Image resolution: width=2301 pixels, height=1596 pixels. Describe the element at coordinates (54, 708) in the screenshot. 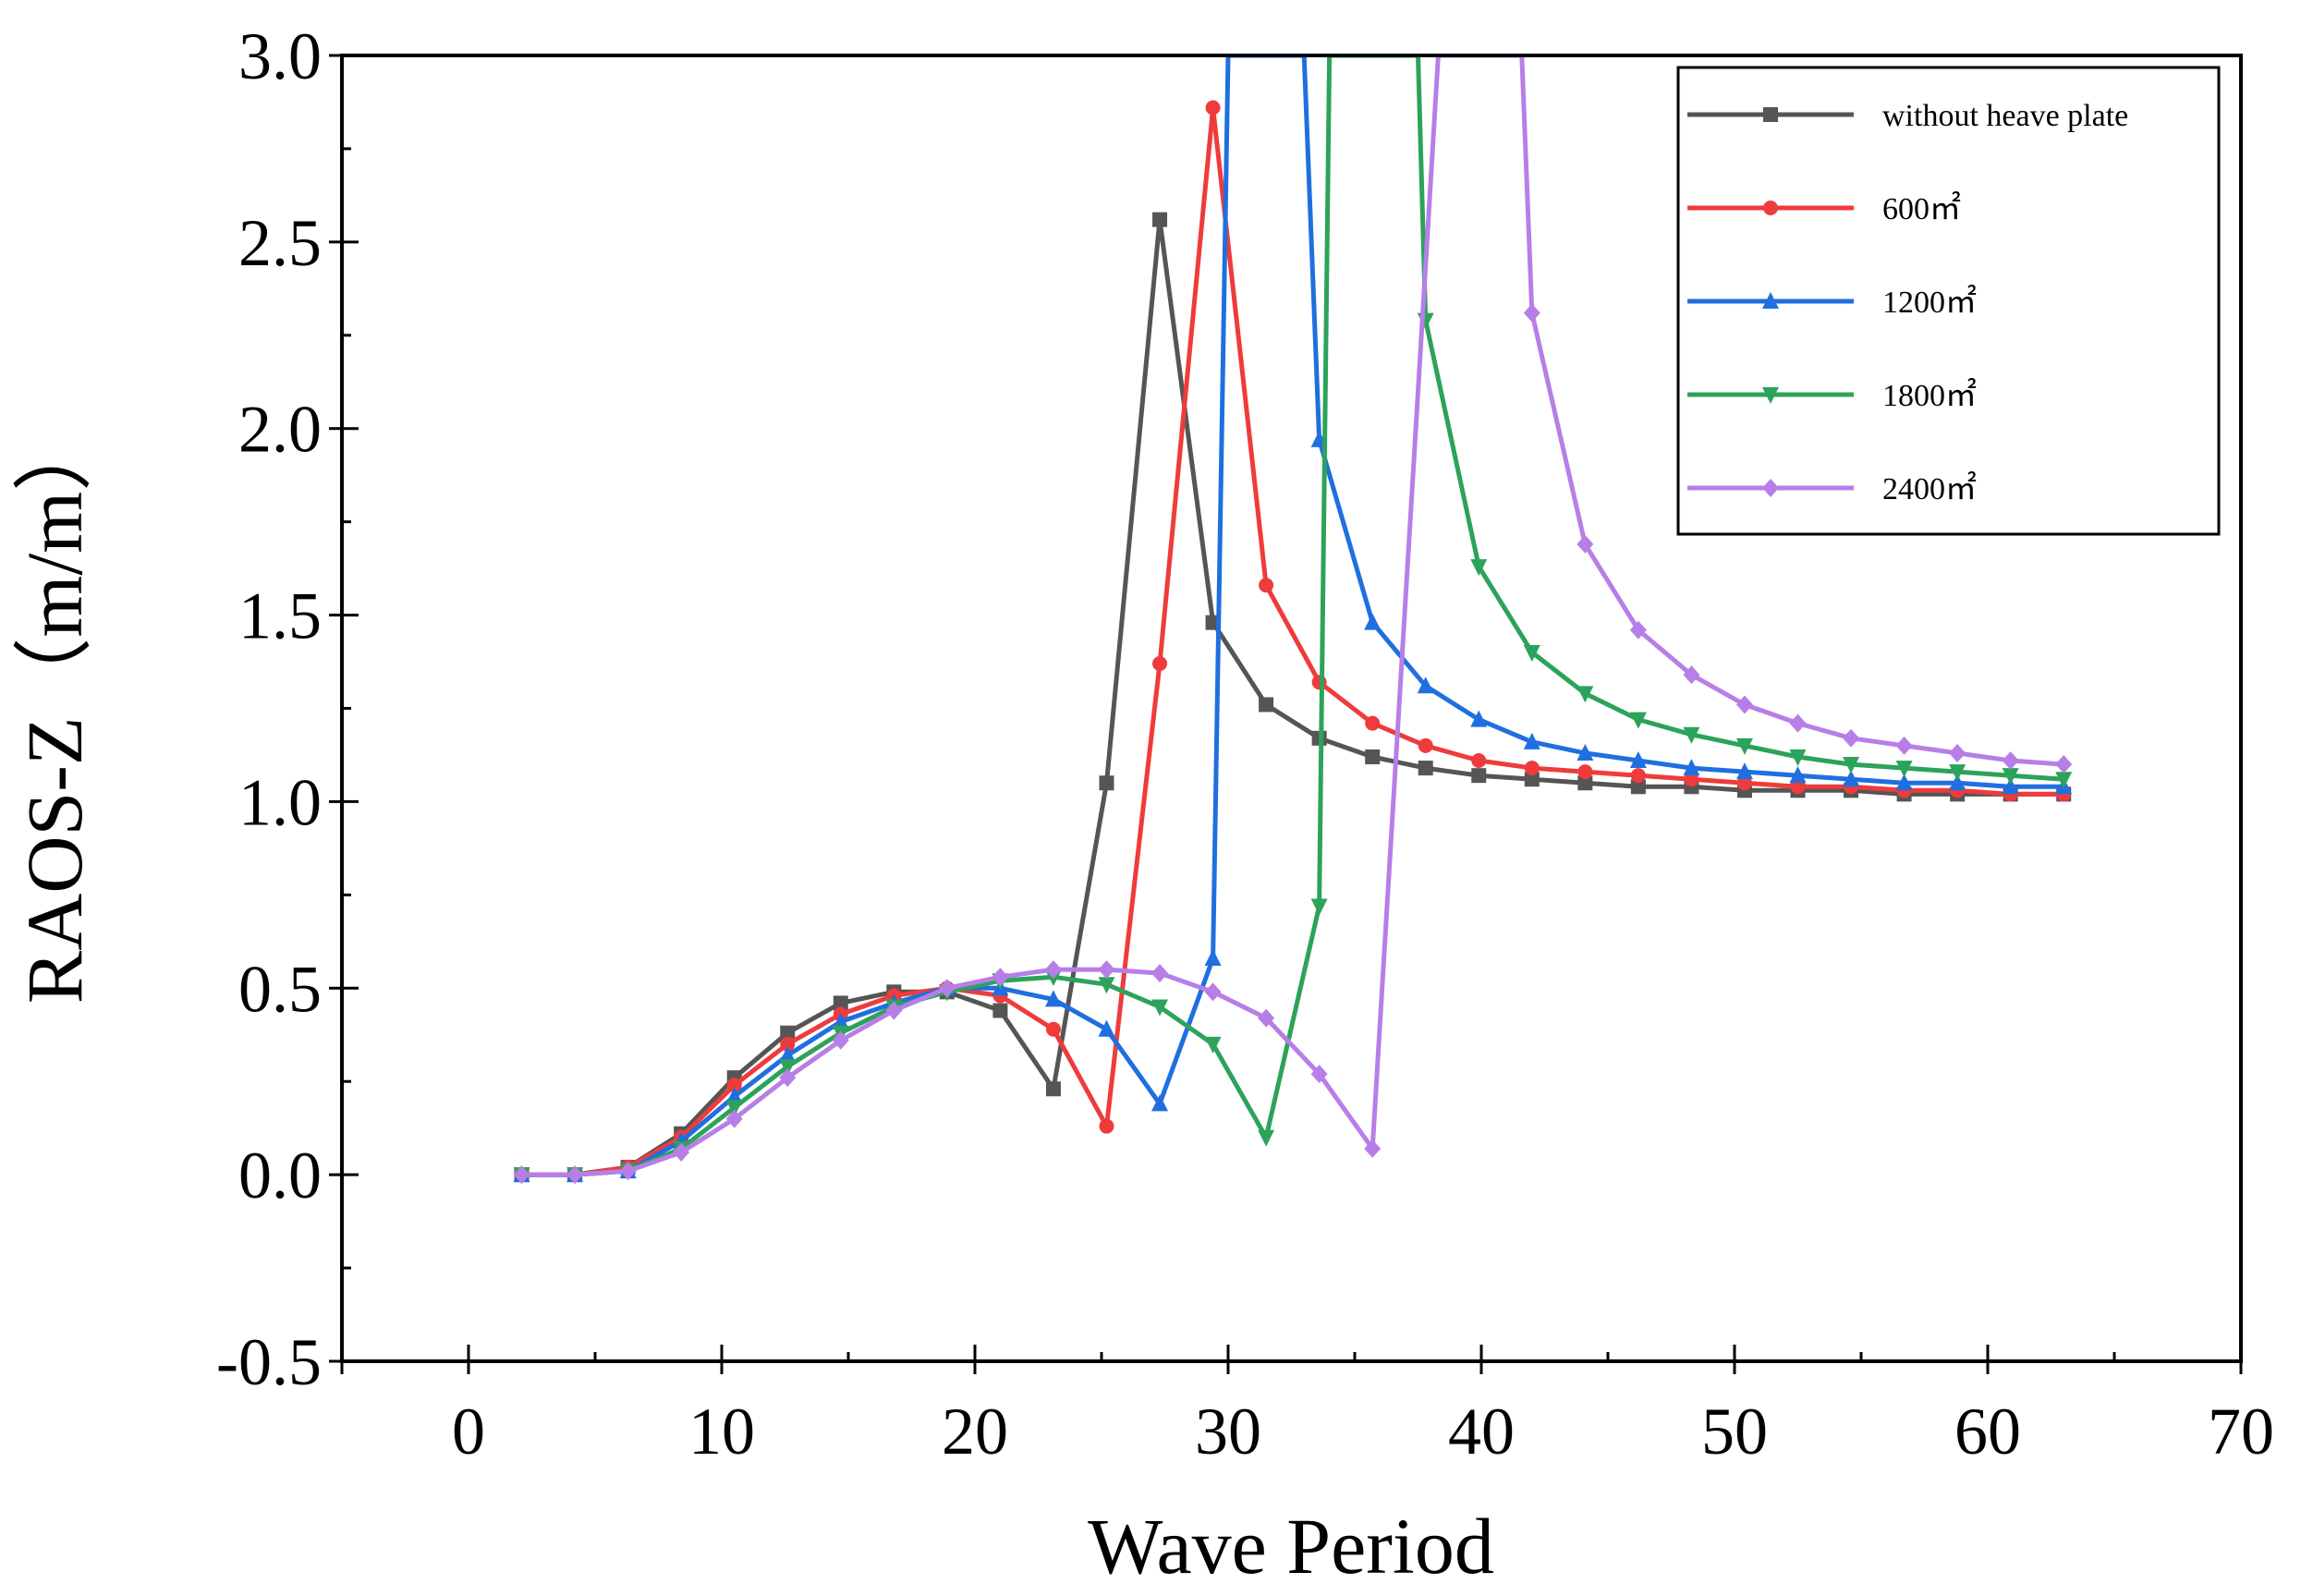

I see `y-axis-title: RAOS-Z（m/m）` at that location.